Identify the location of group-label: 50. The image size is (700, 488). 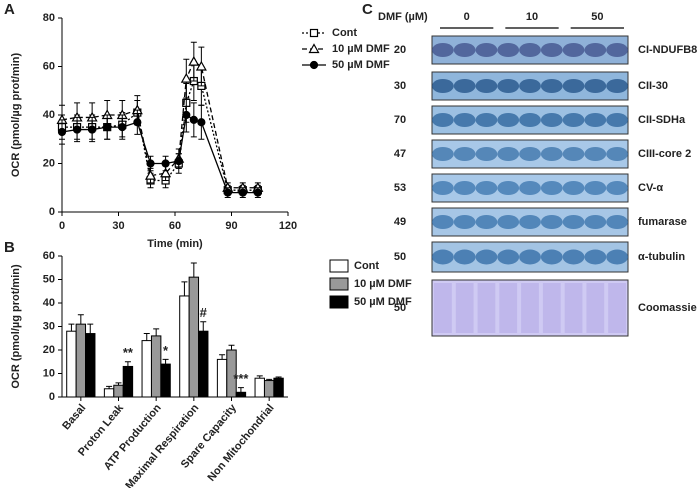
(597, 17).